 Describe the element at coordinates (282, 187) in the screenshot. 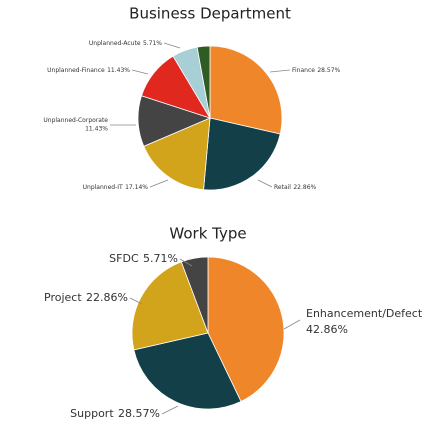

I see `slice-category: Retail` at that location.